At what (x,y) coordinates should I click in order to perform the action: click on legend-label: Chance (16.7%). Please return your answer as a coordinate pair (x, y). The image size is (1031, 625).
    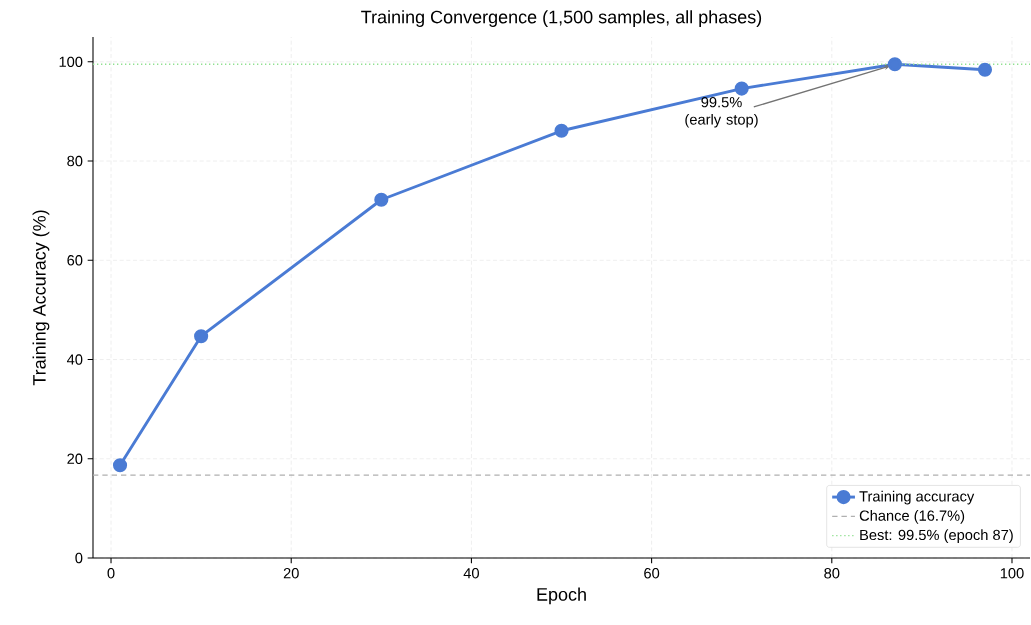
    Looking at the image, I should click on (912, 517).